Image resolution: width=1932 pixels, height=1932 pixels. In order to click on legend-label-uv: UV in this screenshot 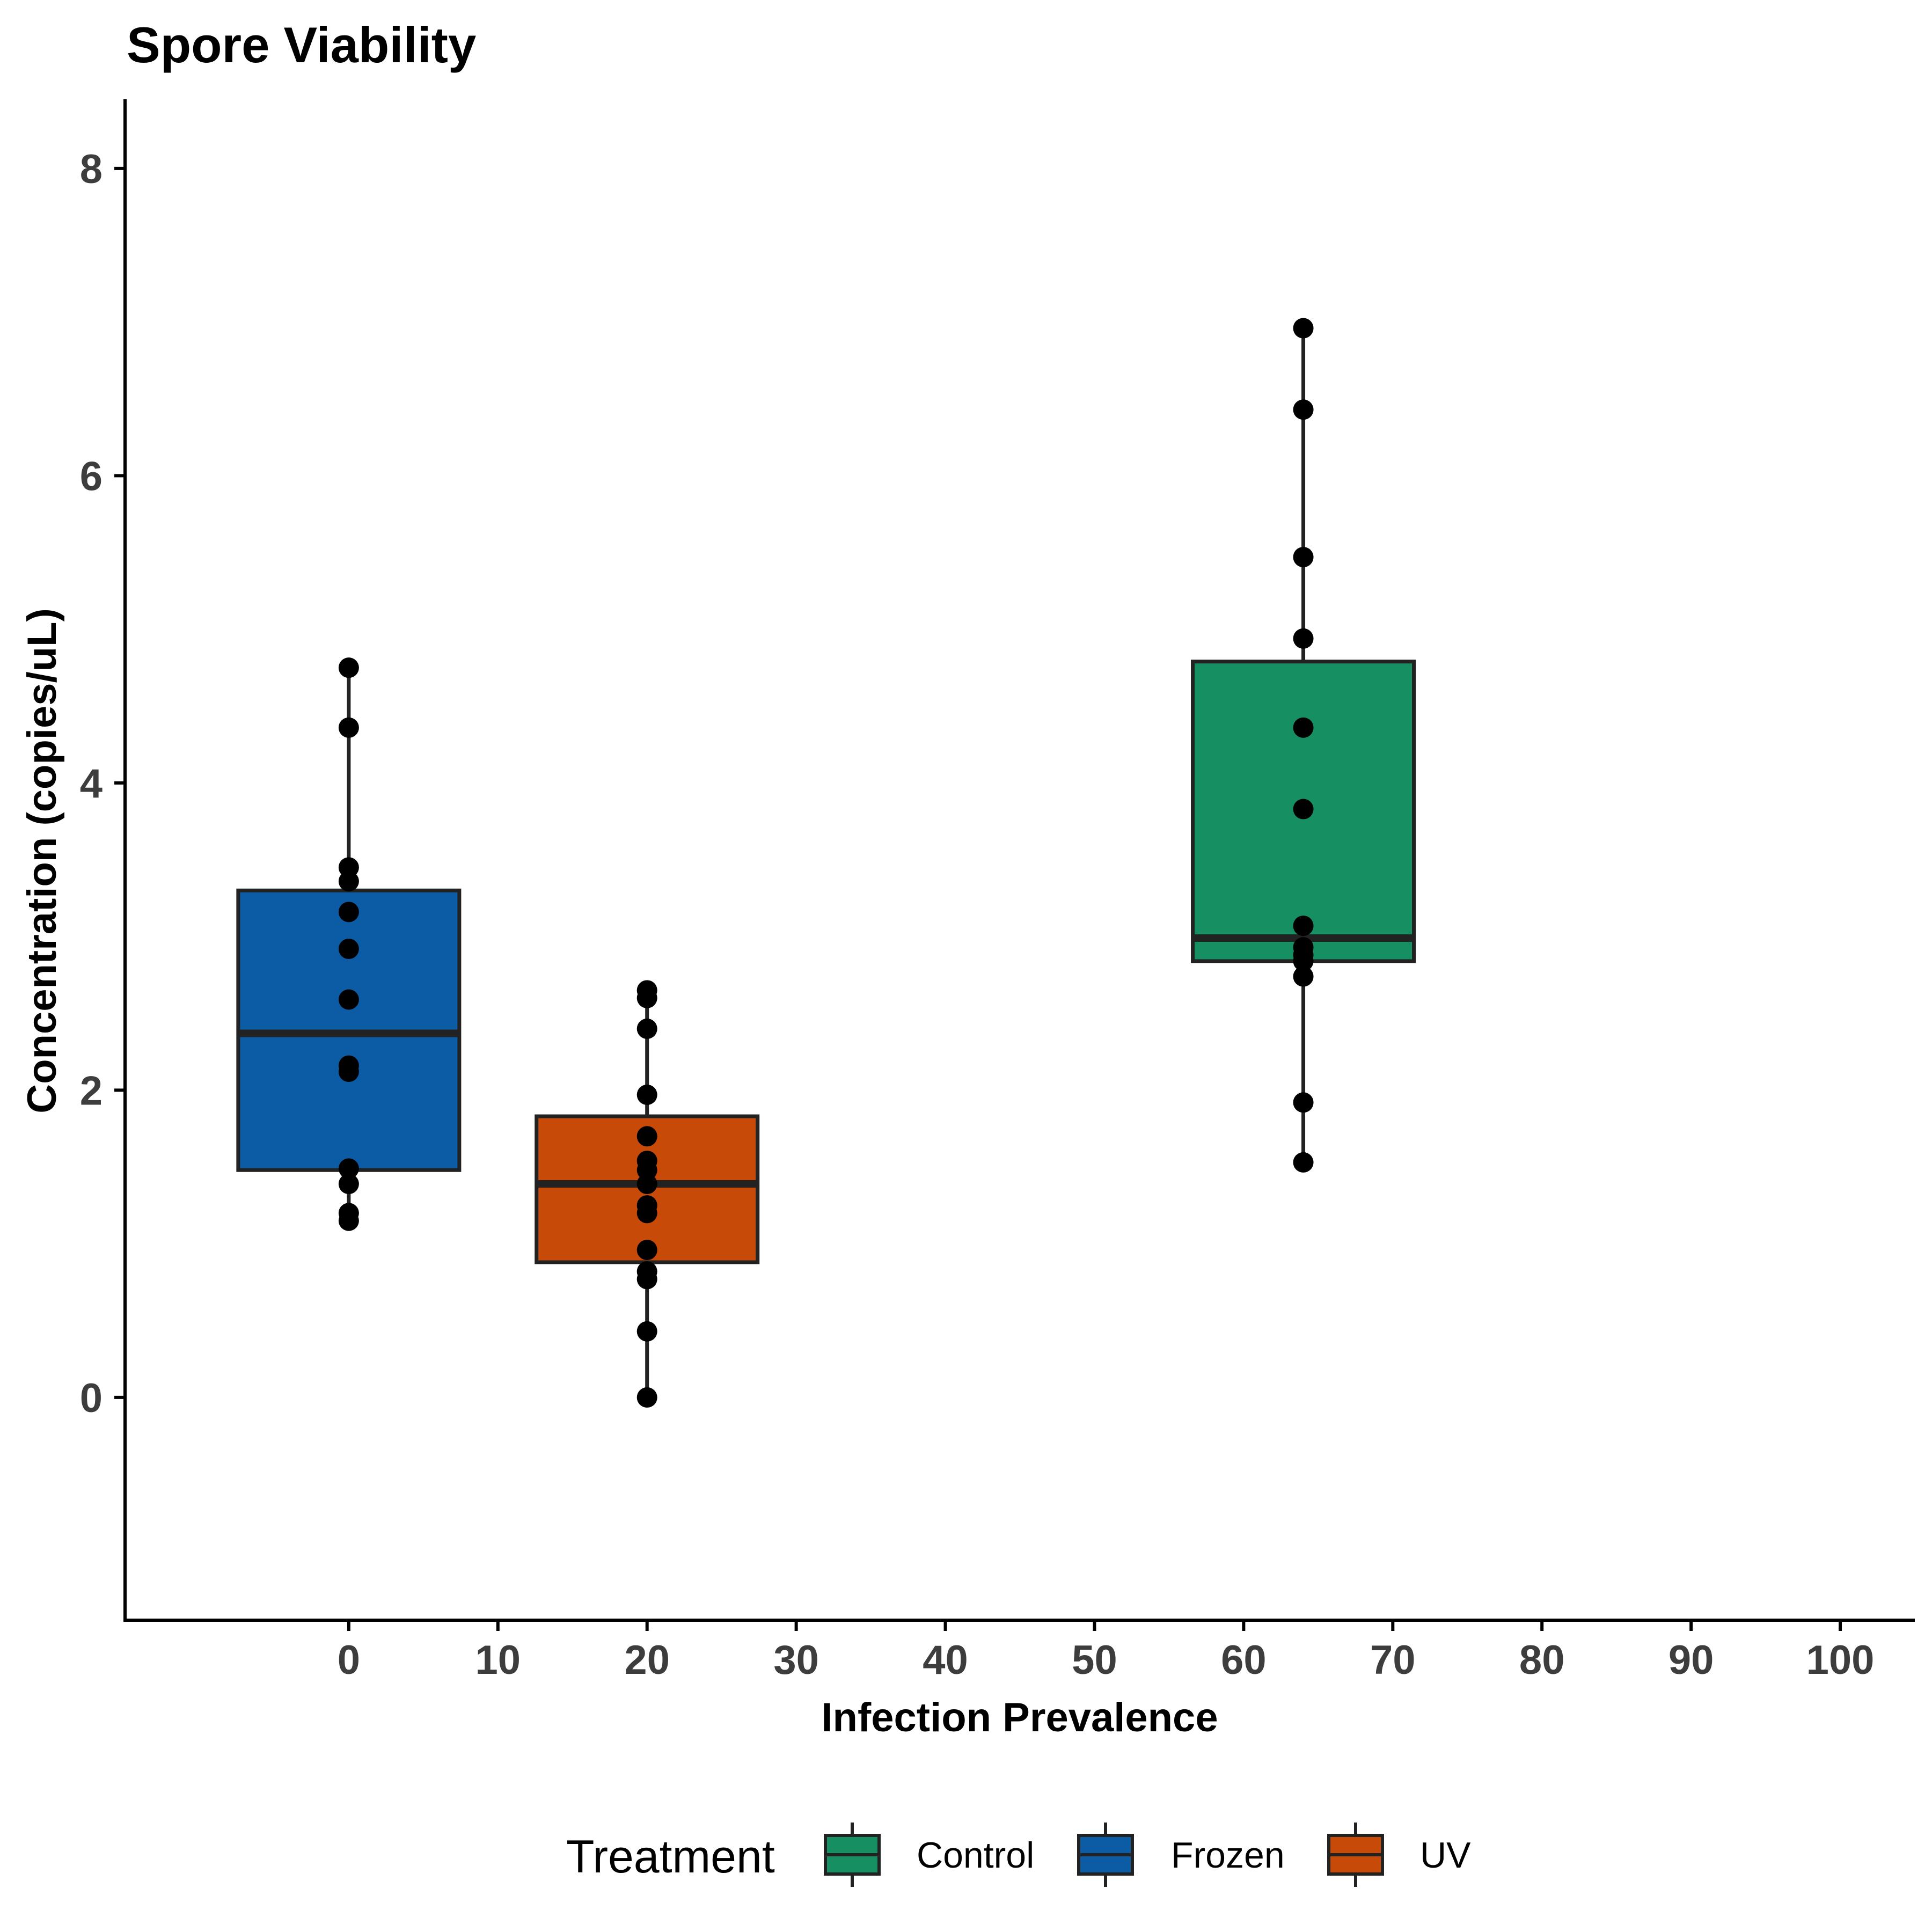, I will do `click(1445, 1855)`.